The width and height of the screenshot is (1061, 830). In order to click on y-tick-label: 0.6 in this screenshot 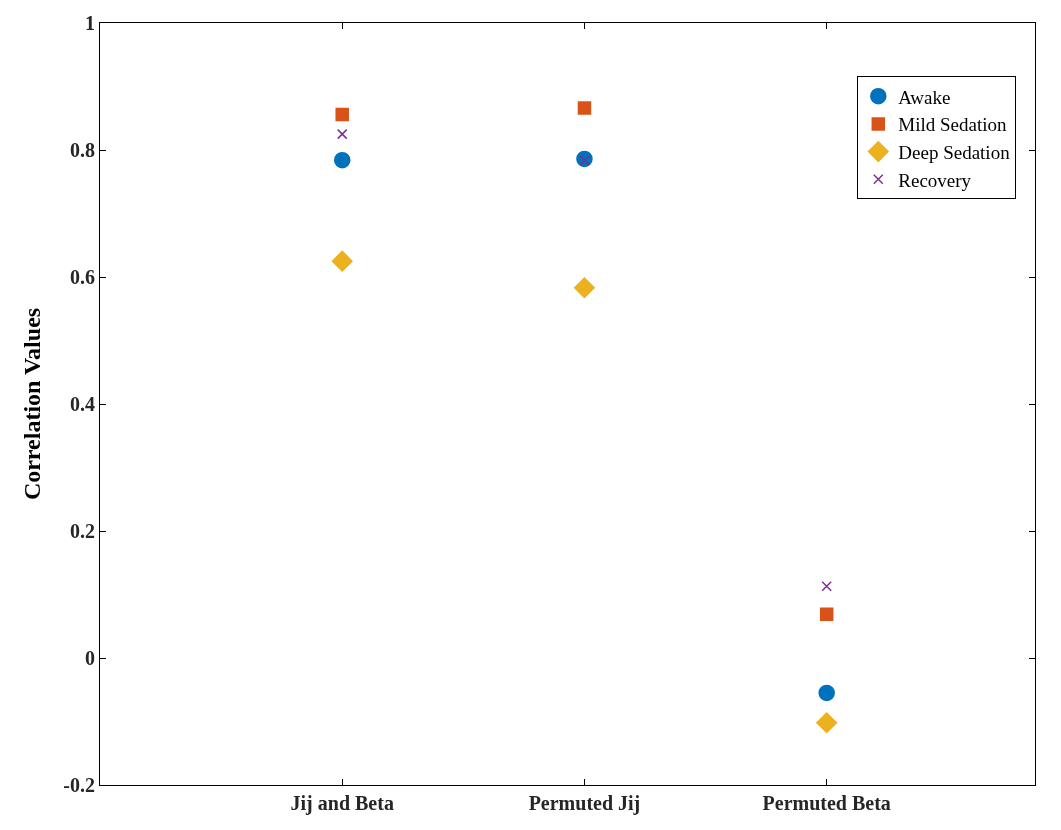, I will do `click(82, 277)`.